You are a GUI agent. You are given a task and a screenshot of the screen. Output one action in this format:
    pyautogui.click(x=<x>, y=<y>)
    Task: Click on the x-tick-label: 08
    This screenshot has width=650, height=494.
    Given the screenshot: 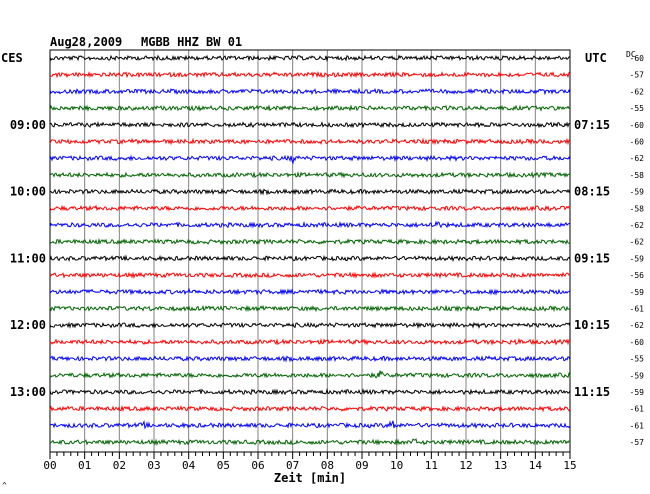 What is the action you would take?
    pyautogui.click(x=327, y=465)
    